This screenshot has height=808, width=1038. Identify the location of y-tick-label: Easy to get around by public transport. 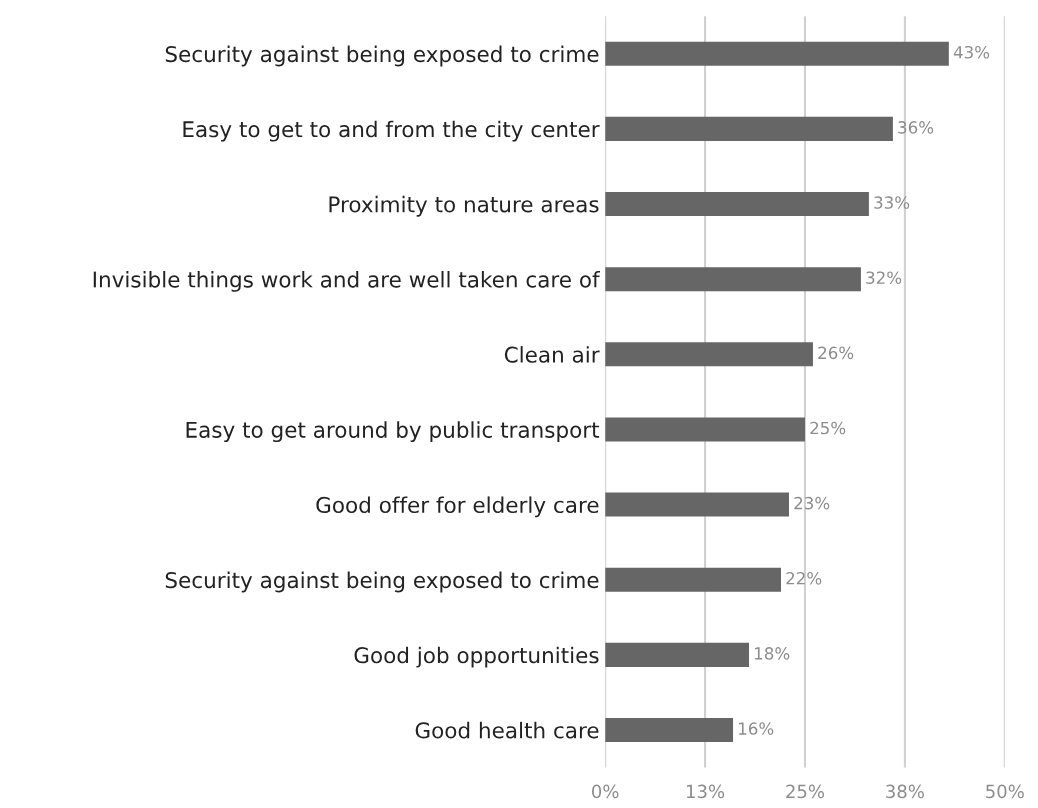
(393, 432).